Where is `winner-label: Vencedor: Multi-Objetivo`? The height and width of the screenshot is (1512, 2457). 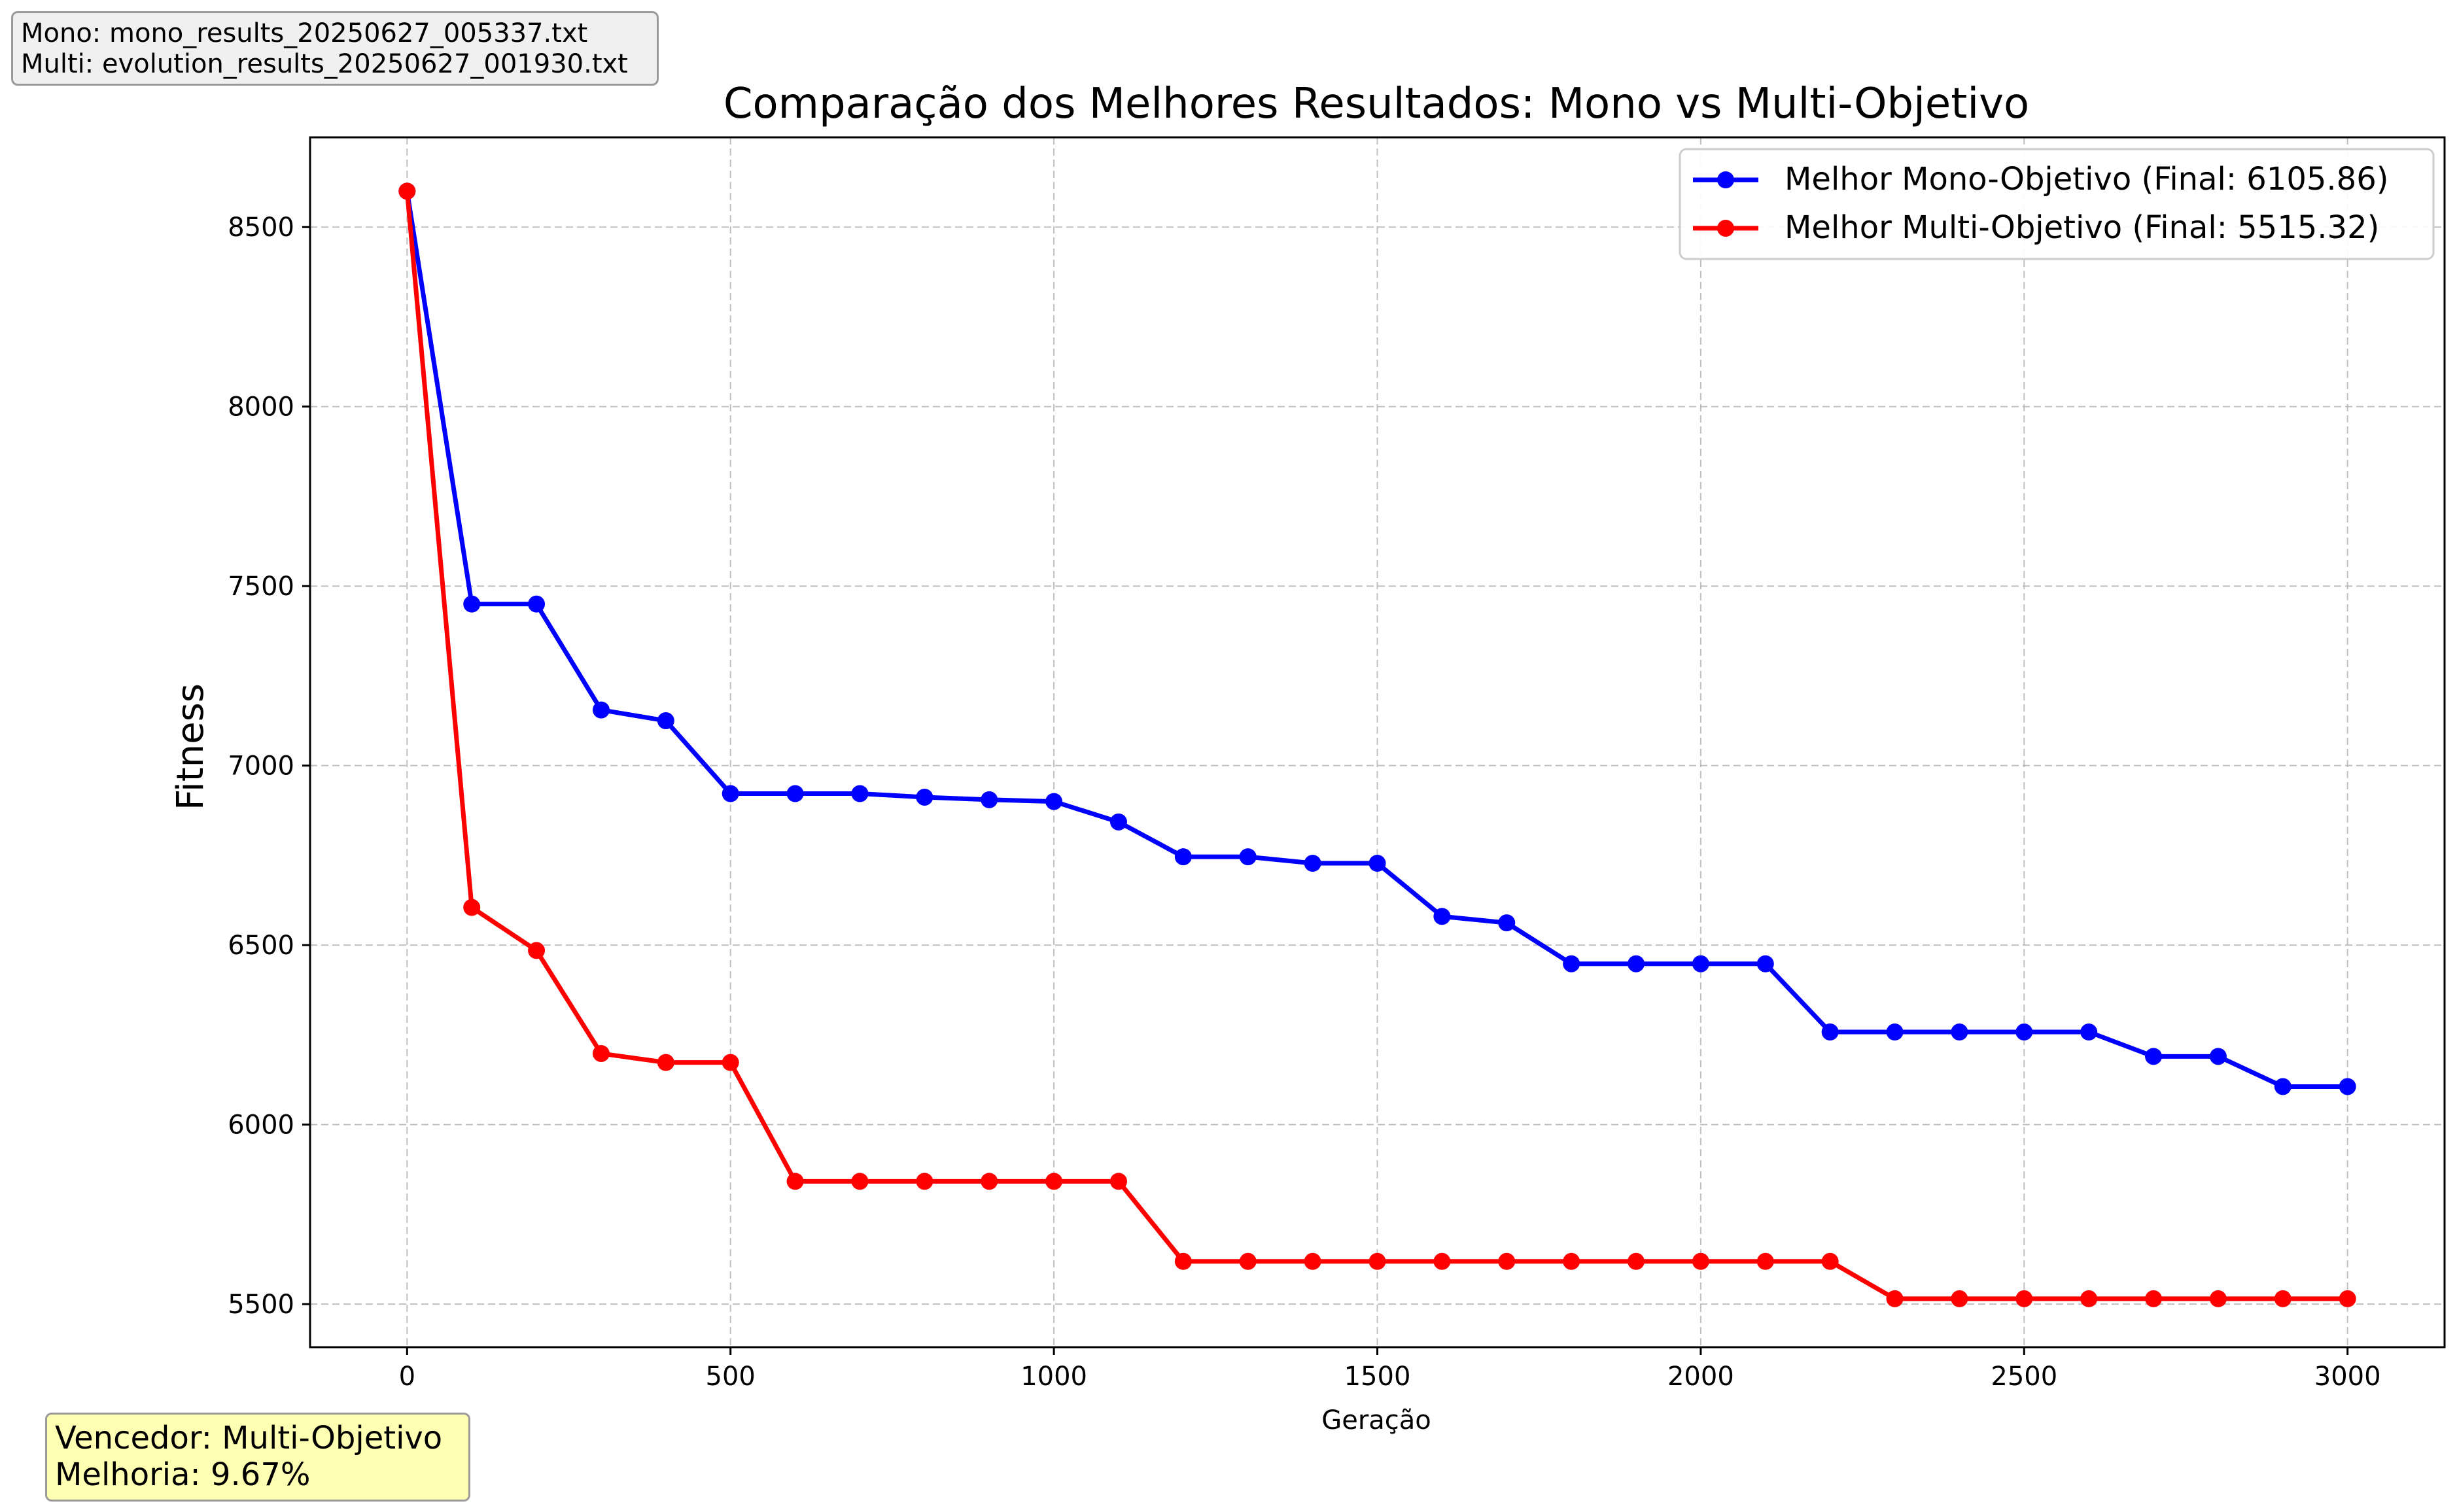
winner-label: Vencedor: Multi-Objetivo is located at coordinates (249, 1438).